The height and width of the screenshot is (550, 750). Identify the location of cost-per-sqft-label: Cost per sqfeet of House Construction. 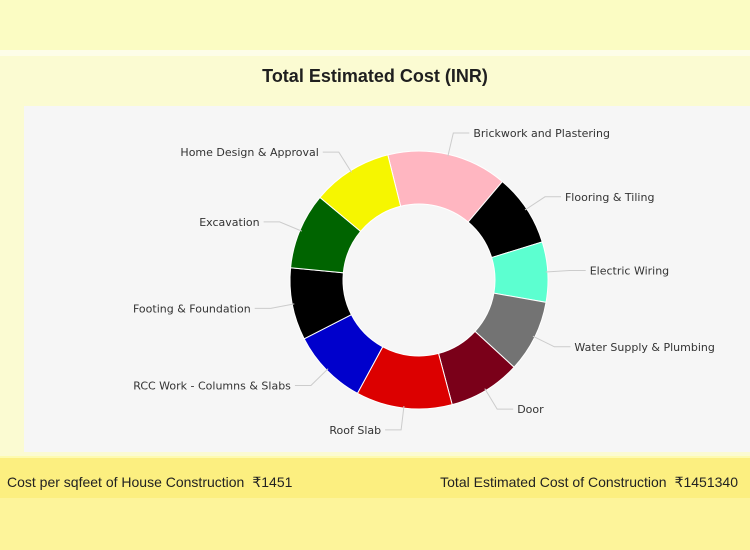
(126, 482).